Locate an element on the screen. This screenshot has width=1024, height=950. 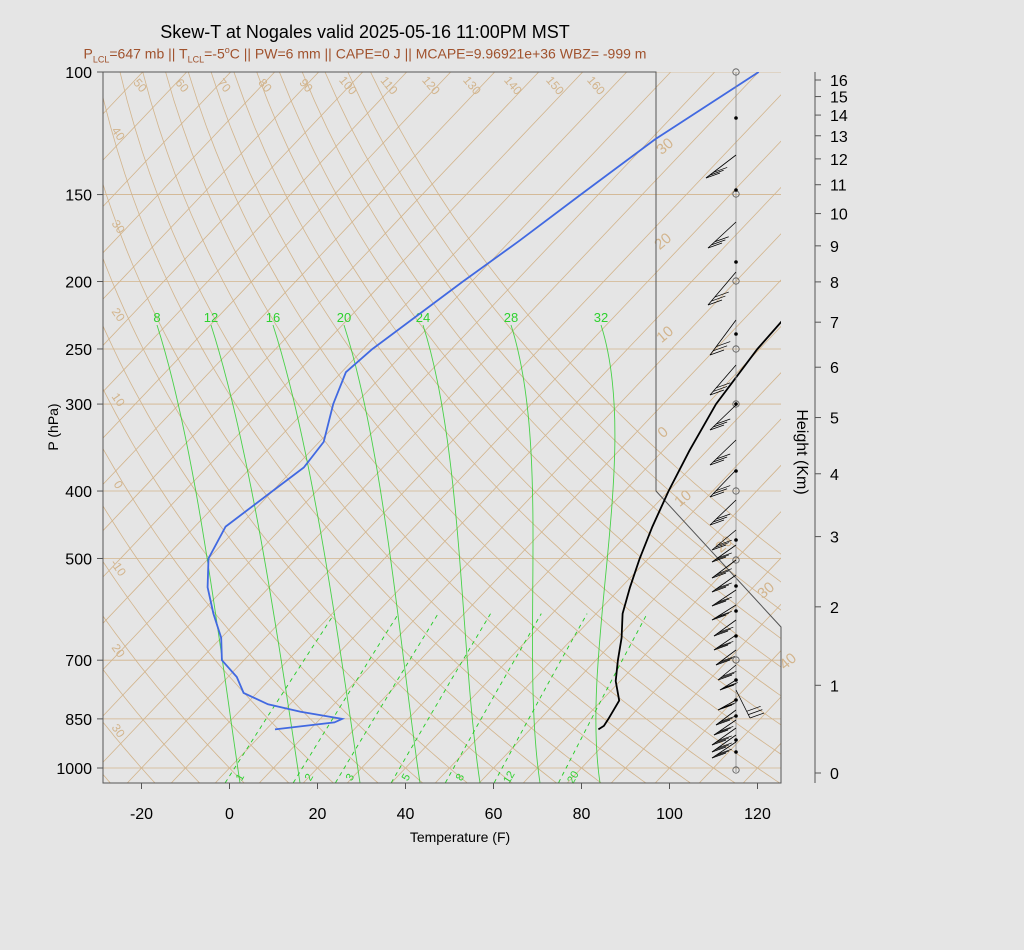
isotherm-right-label: 10 is located at coordinates (665, 335).